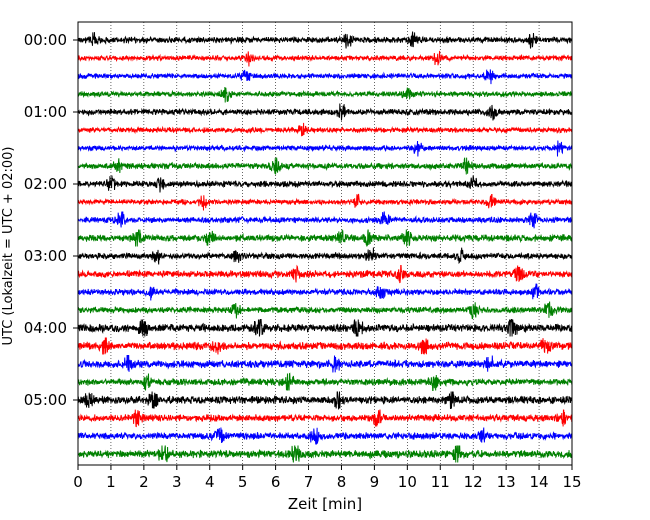  What do you see at coordinates (45, 40) in the screenshot?
I see `y-tick-label: 00:00` at bounding box center [45, 40].